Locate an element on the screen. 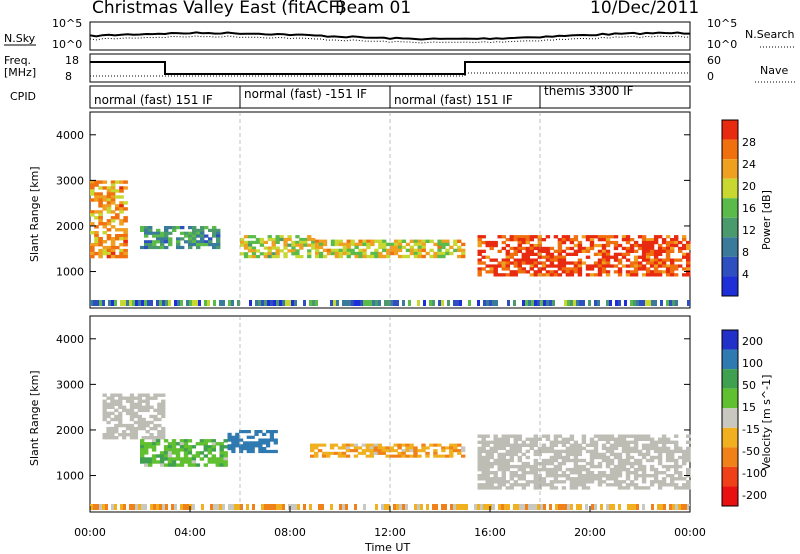  velocity-colorbar-label: Velocity [m s^-1] is located at coordinates (766, 422).